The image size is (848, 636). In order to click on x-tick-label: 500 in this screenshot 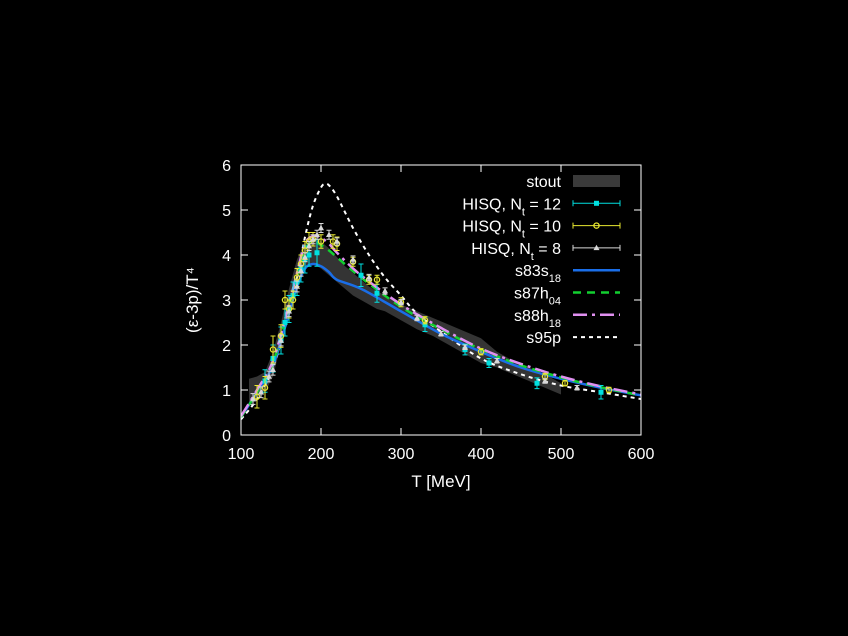, I will do `click(561, 454)`.